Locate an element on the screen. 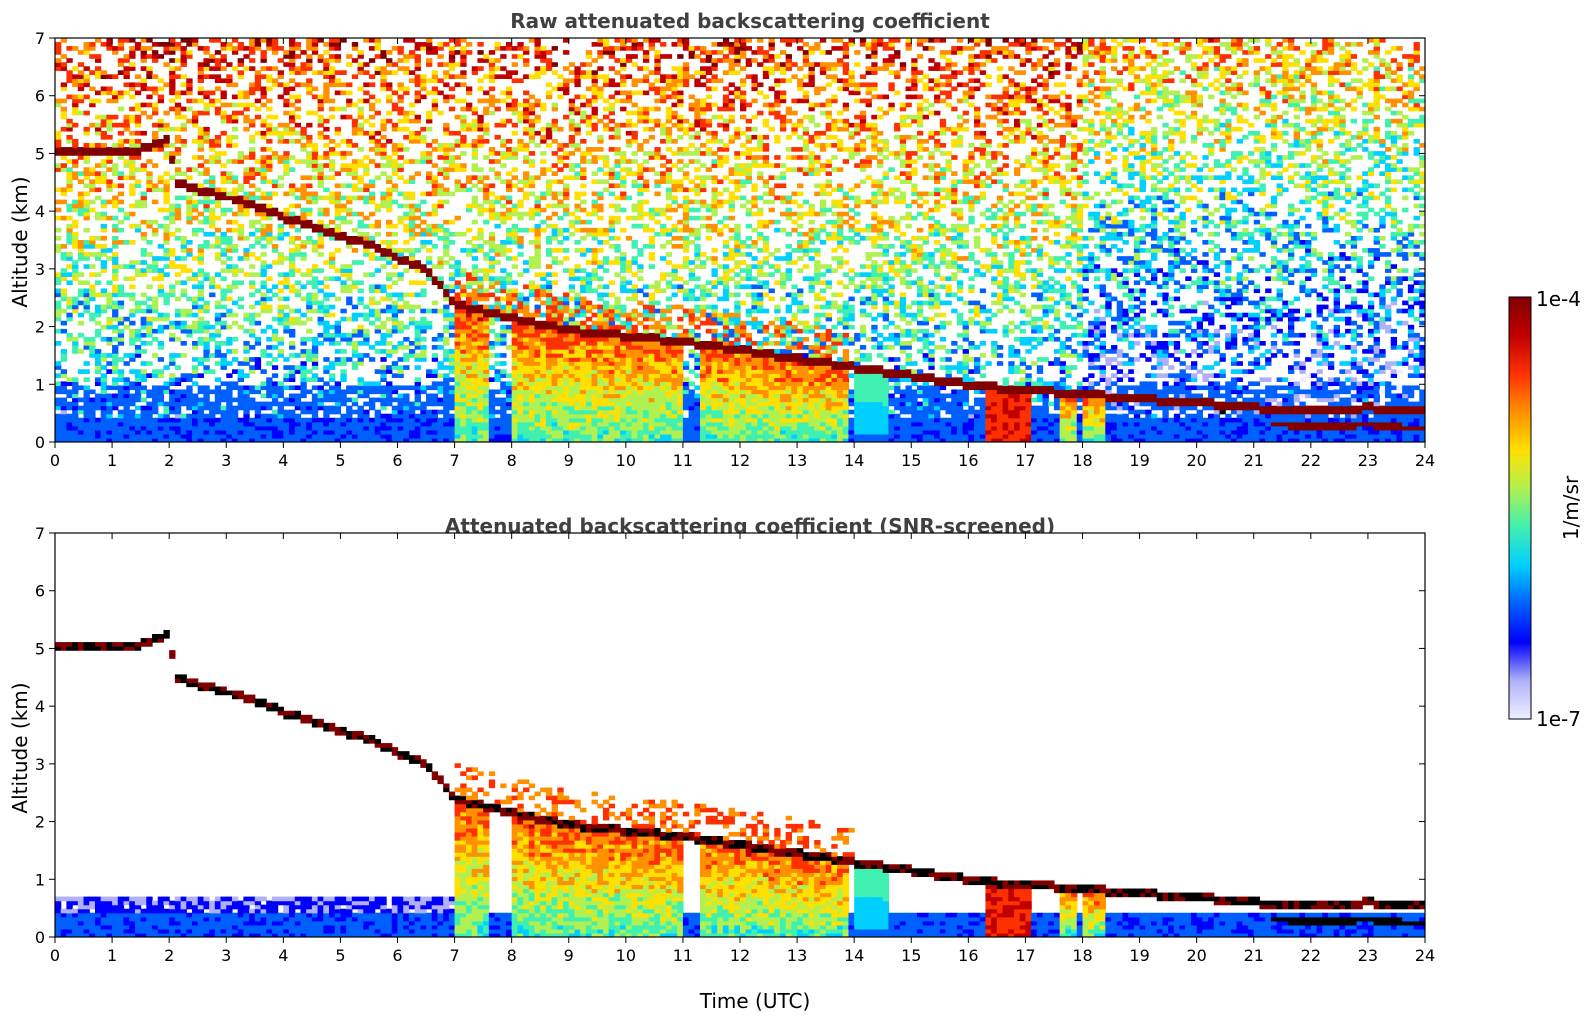 Image resolution: width=1595 pixels, height=1020 pixels. colorbar-max-label: 1e-4 is located at coordinates (1558, 299).